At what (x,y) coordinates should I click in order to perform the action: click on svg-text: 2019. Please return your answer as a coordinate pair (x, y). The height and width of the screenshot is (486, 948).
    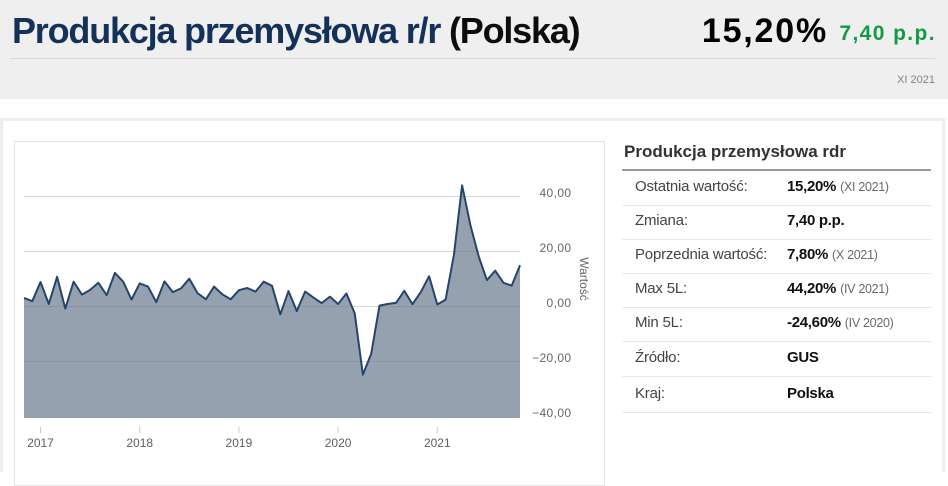
    Looking at the image, I should click on (239, 443).